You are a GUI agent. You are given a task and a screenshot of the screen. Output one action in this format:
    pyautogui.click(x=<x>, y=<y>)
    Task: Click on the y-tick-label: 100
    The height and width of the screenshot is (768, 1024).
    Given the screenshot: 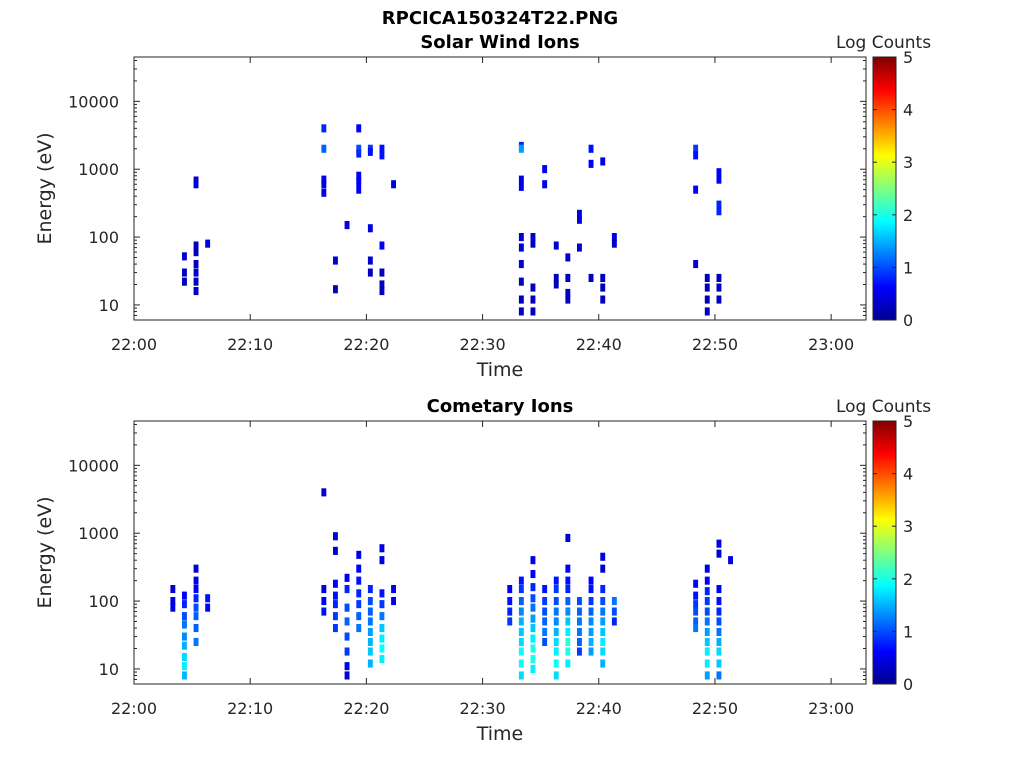 What is the action you would take?
    pyautogui.click(x=103, y=601)
    